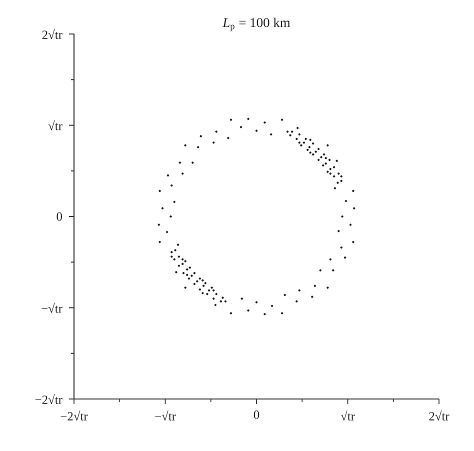 This screenshot has height=451, width=474. What do you see at coordinates (52, 307) in the screenshot?
I see `y-tick-label: −√tr` at bounding box center [52, 307].